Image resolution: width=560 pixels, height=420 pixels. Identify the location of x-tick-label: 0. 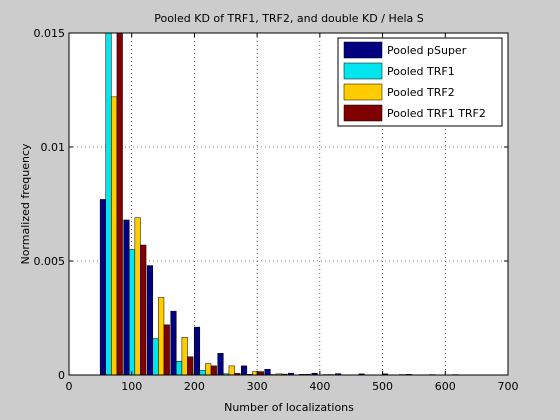
(69, 386).